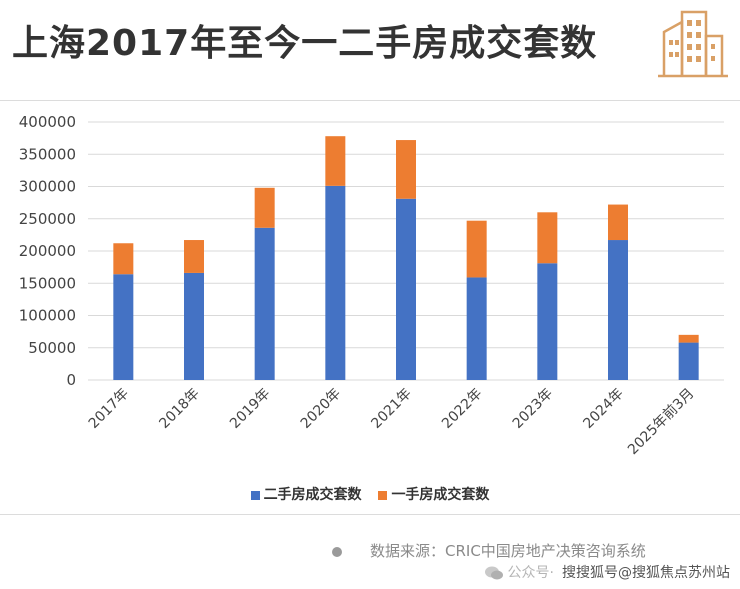 The height and width of the screenshot is (589, 740). I want to click on y-tick-label: 100000, so click(47, 316).